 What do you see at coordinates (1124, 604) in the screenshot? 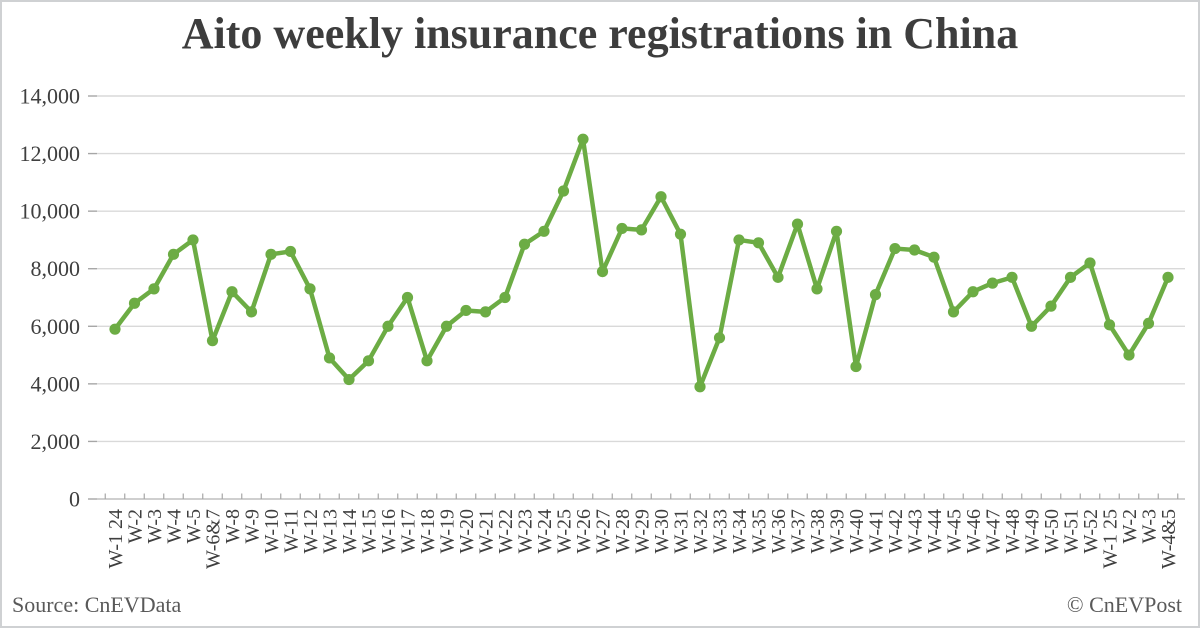
I see `copyright-label: © CnEVPost` at bounding box center [1124, 604].